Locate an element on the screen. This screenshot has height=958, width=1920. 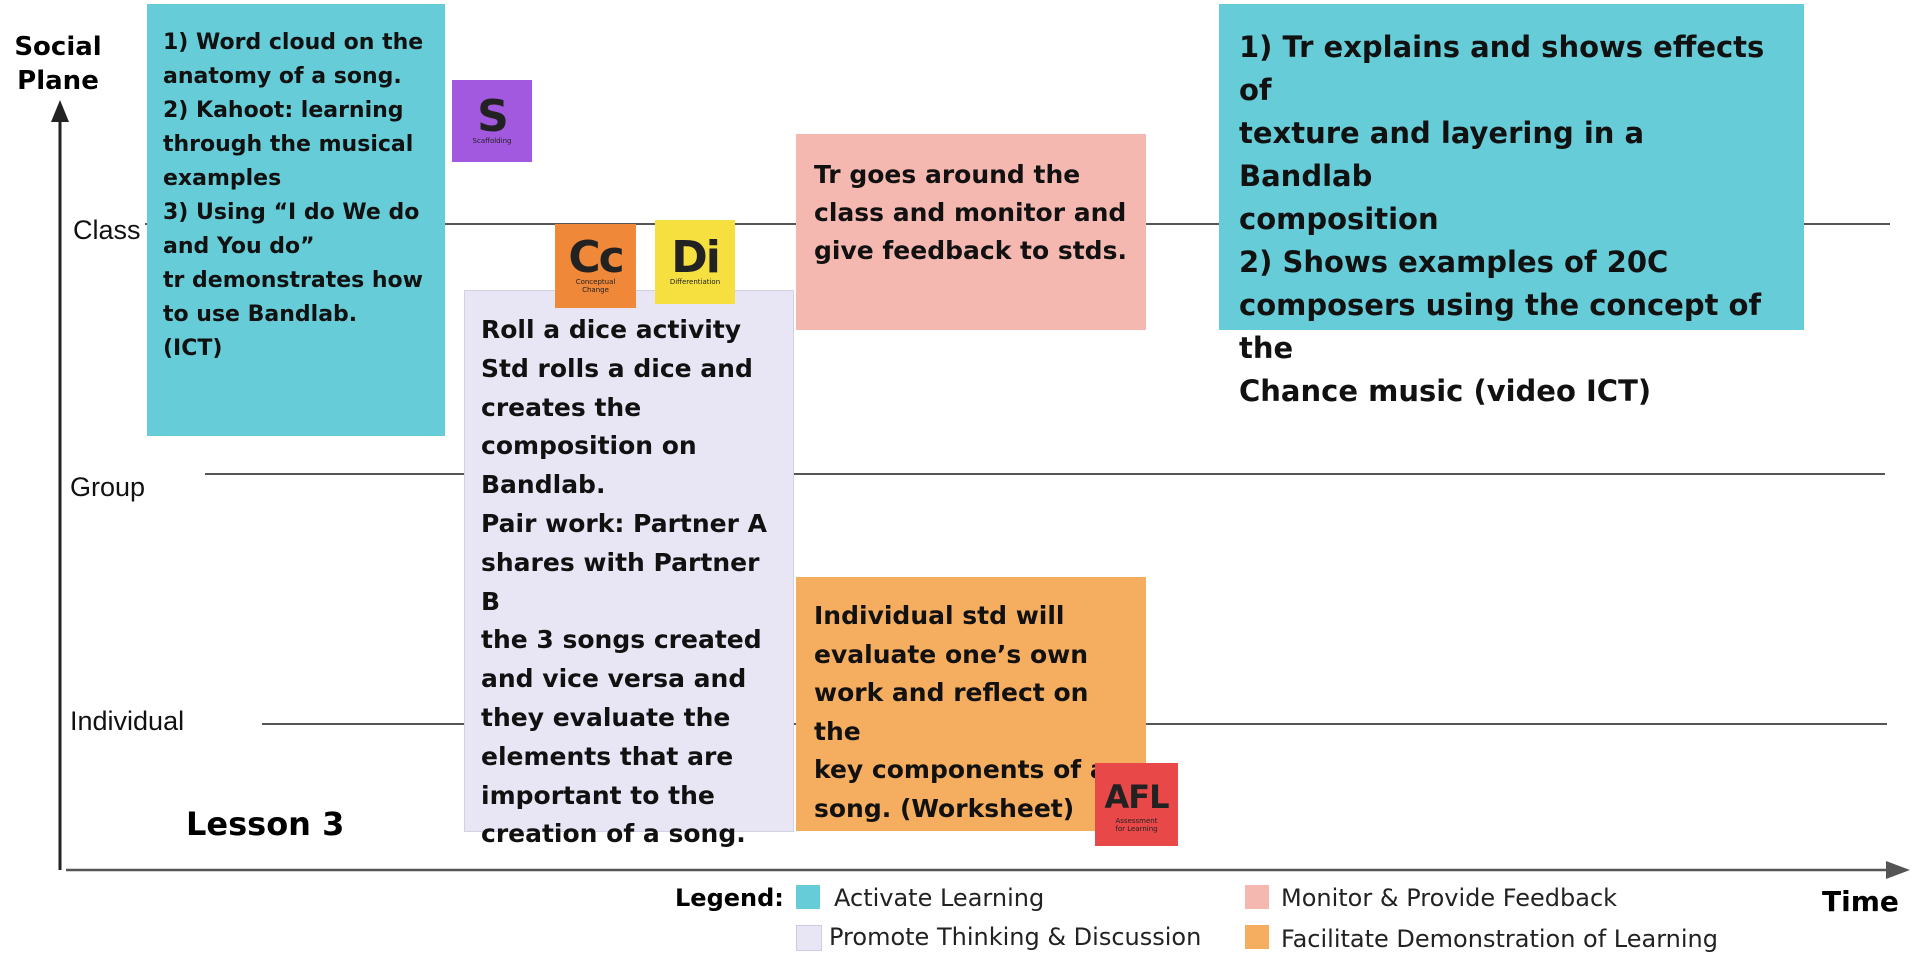
afl-icon: AFL is located at coordinates (1136, 796).